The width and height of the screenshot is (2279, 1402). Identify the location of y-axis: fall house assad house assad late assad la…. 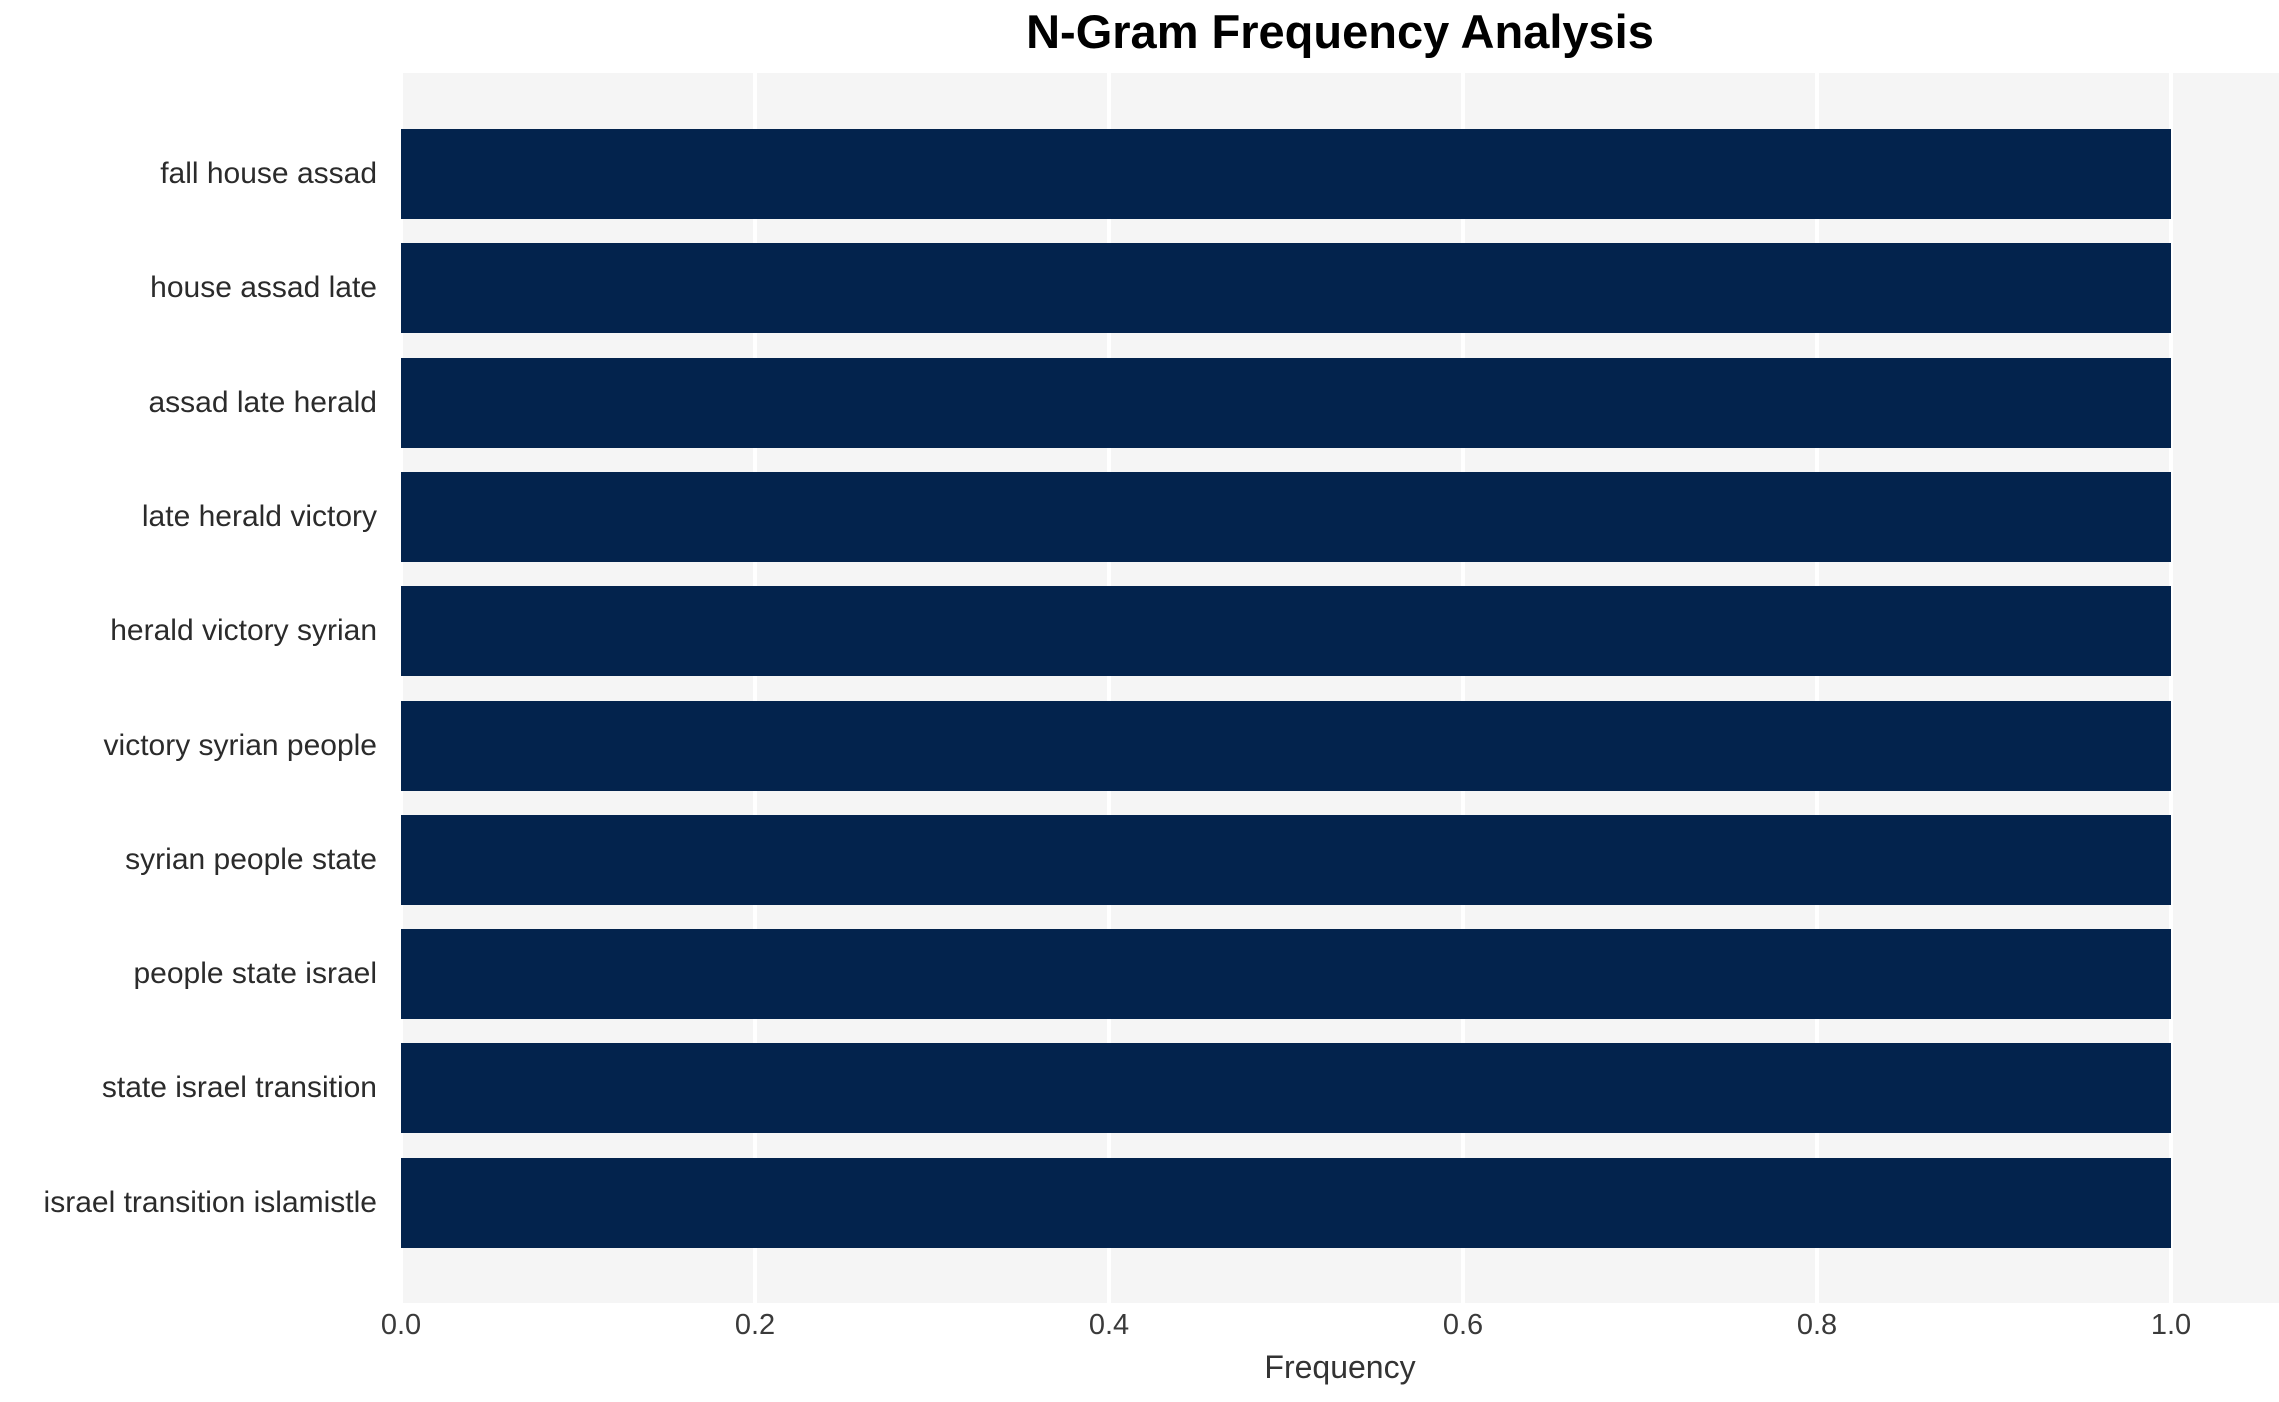
(194, 688).